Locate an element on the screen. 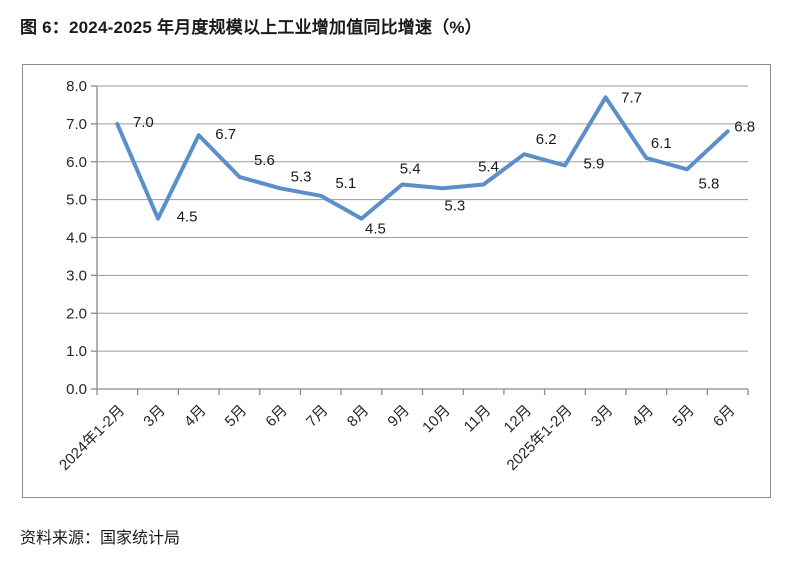 This screenshot has width=800, height=568. x-axis-tick-label: 12月 is located at coordinates (518, 419).